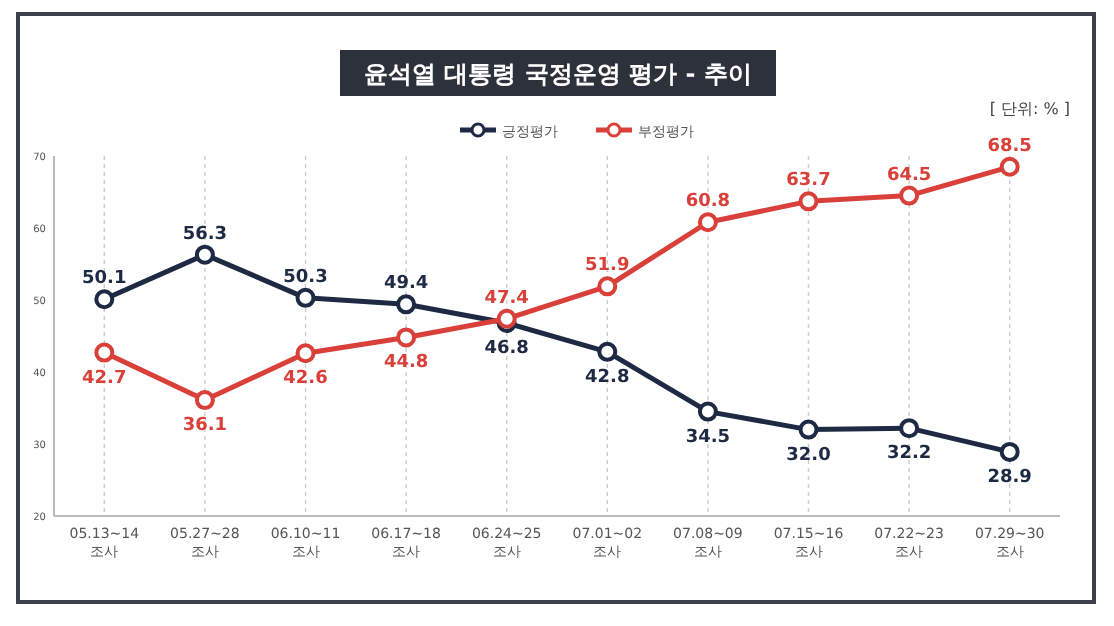 Image resolution: width=1114 pixels, height=626 pixels. What do you see at coordinates (708, 202) in the screenshot?
I see `data-label: 60.8` at bounding box center [708, 202].